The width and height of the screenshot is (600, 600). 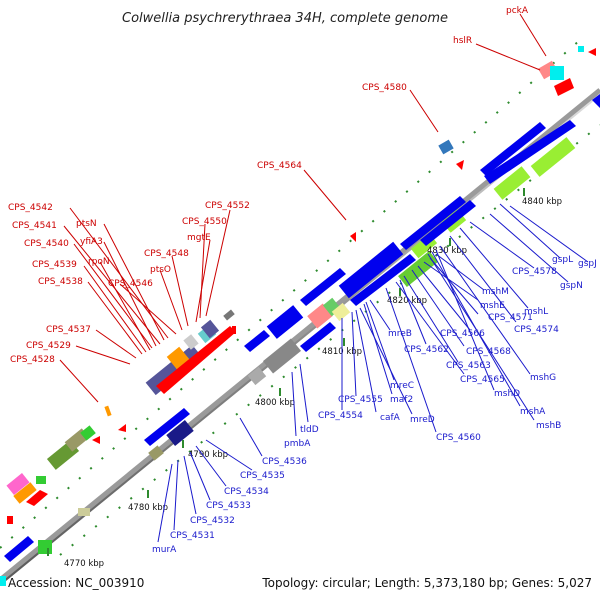 What do you see at coordinates (458, 438) in the screenshot?
I see `gene-label: CPS_4560` at bounding box center [458, 438].